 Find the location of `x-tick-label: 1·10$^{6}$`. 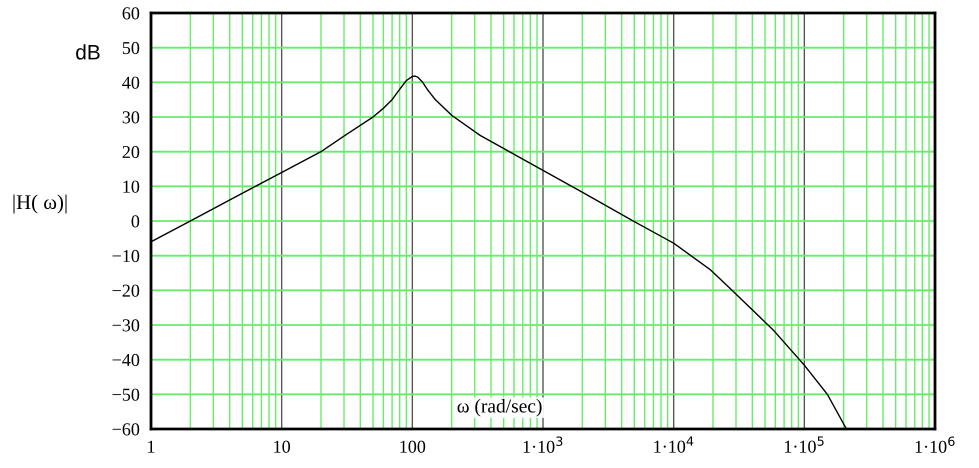

x-tick-label: 1·10$^{6}$ is located at coordinates (935, 444).